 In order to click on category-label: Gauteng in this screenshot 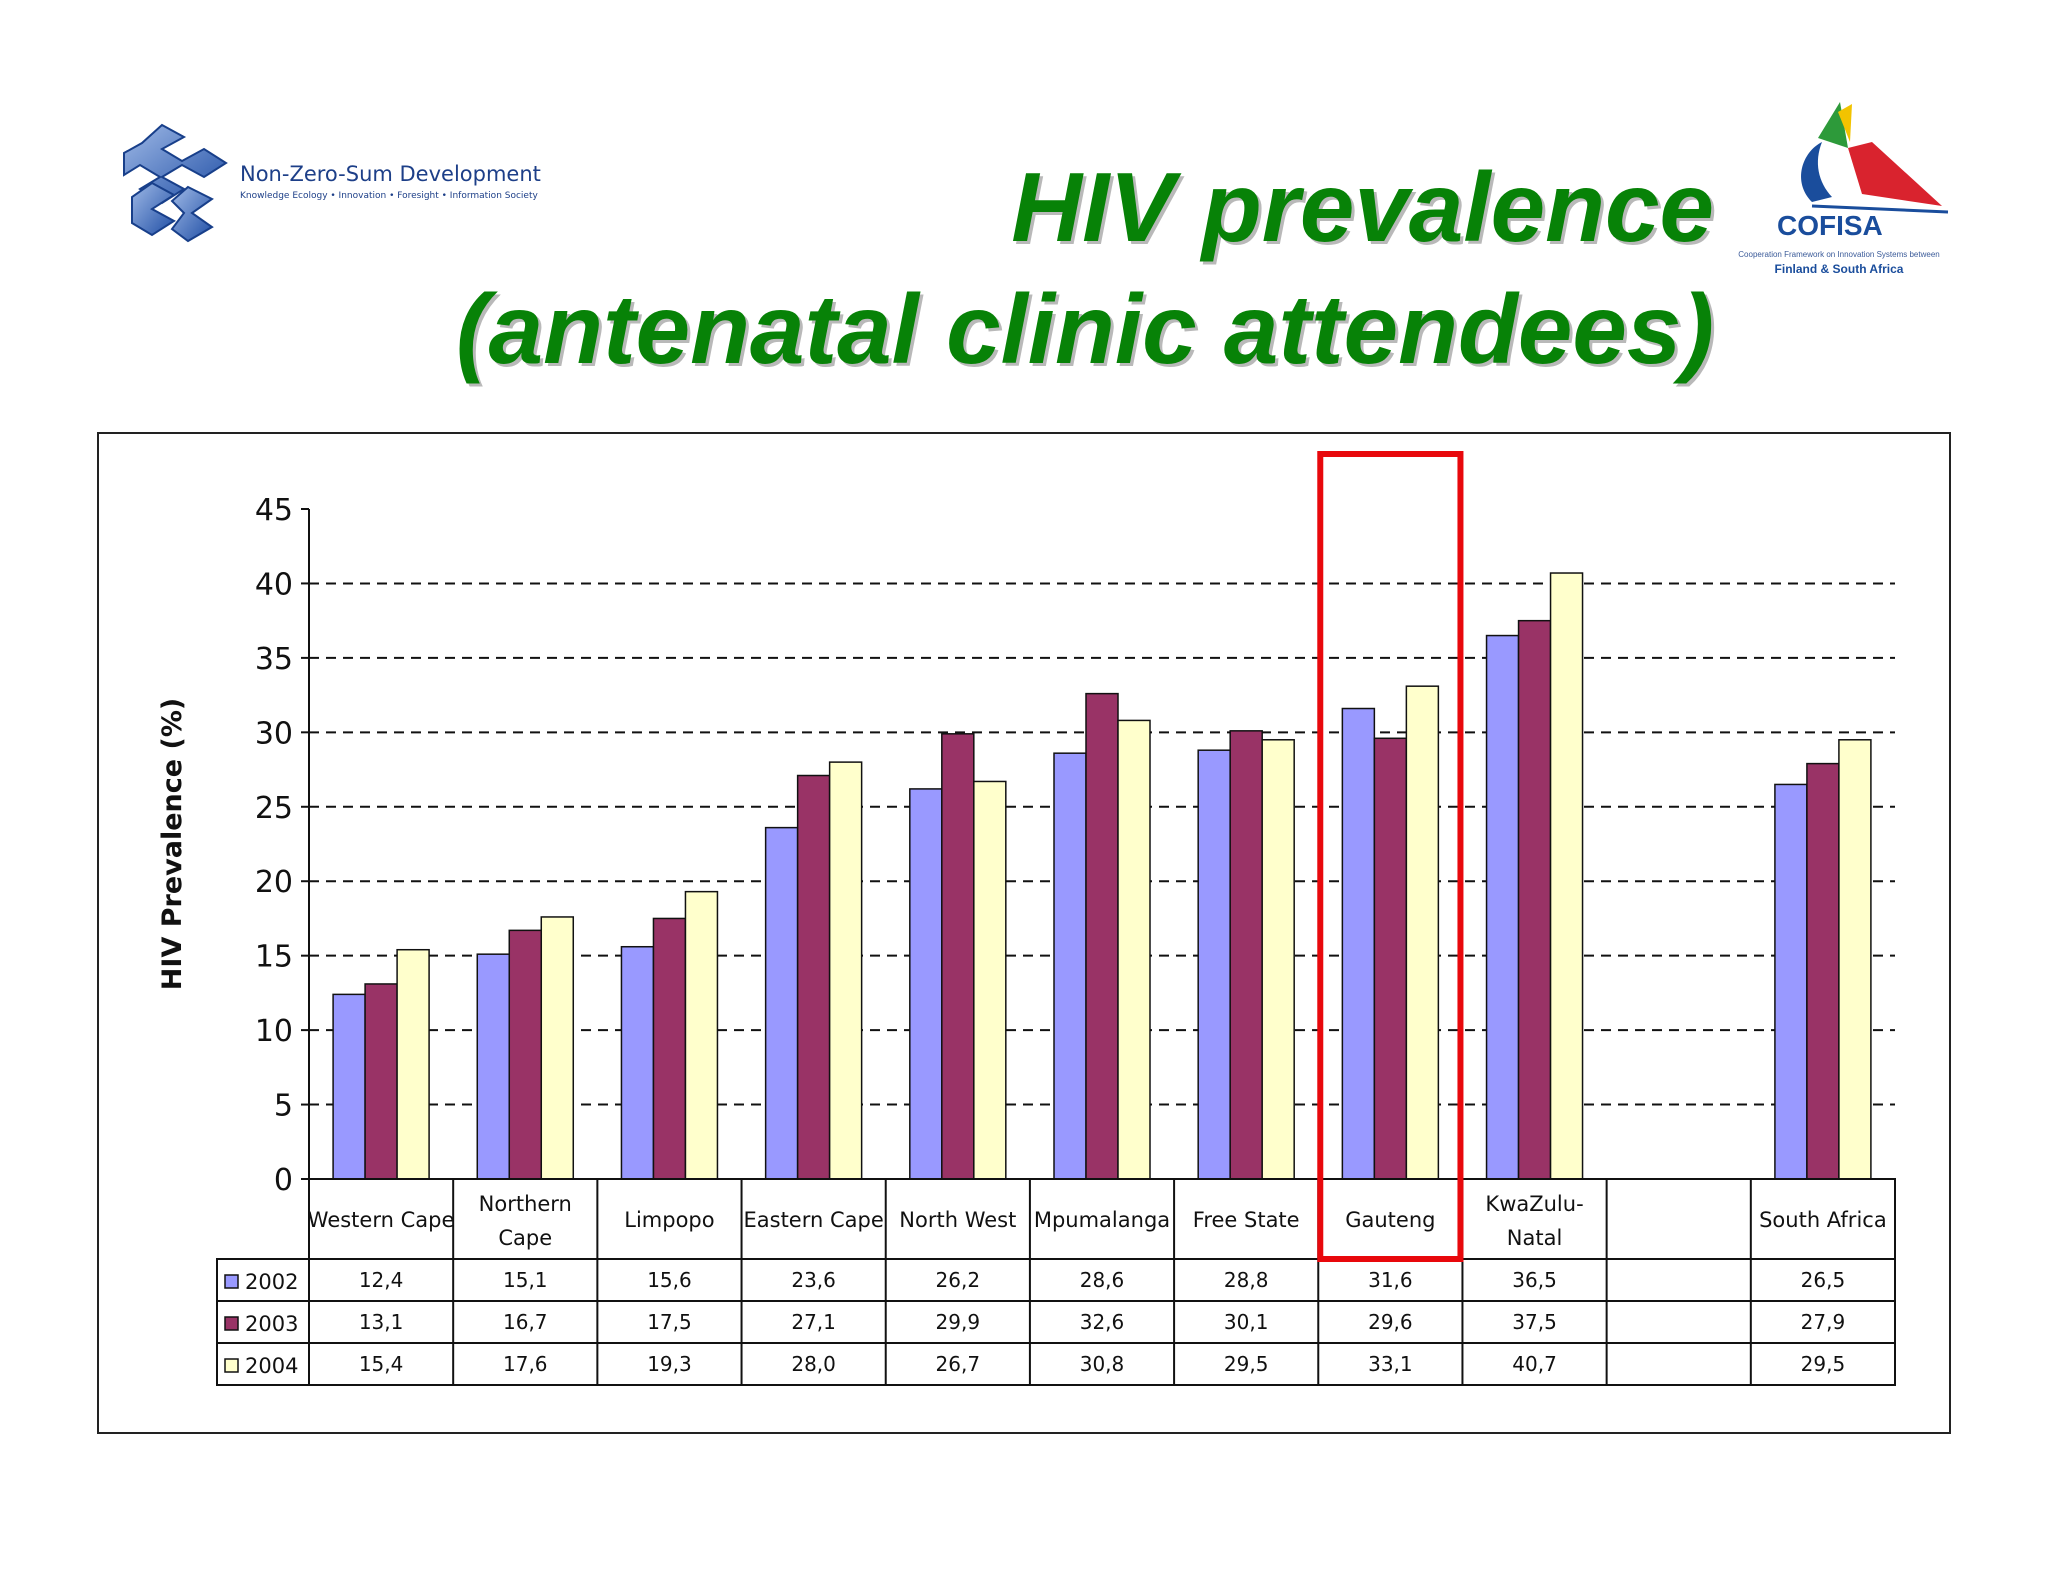, I will do `click(1390, 1220)`.